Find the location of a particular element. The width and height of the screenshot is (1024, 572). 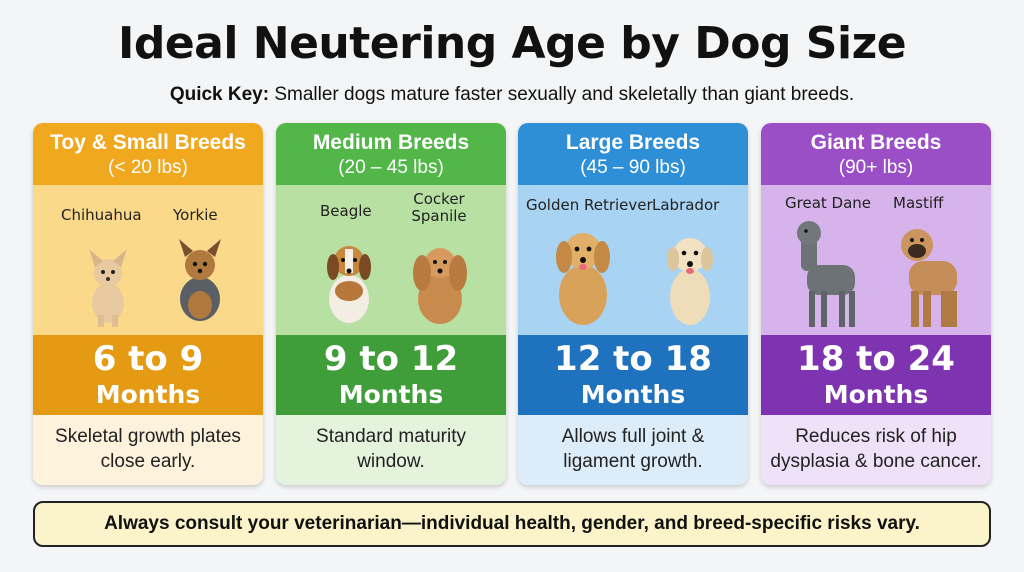

cocker-spaniel-image is located at coordinates (440, 286).